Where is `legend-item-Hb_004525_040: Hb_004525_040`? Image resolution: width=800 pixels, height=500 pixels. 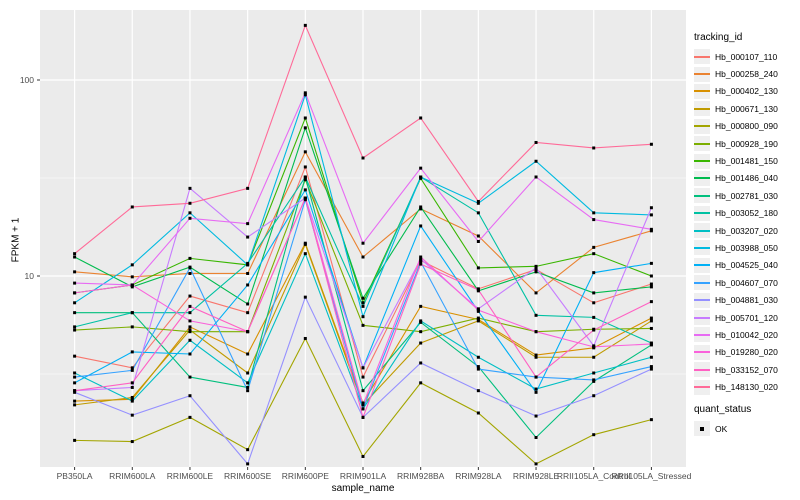
legend-item-Hb_004525_040: Hb_004525_040 is located at coordinates (747, 265).